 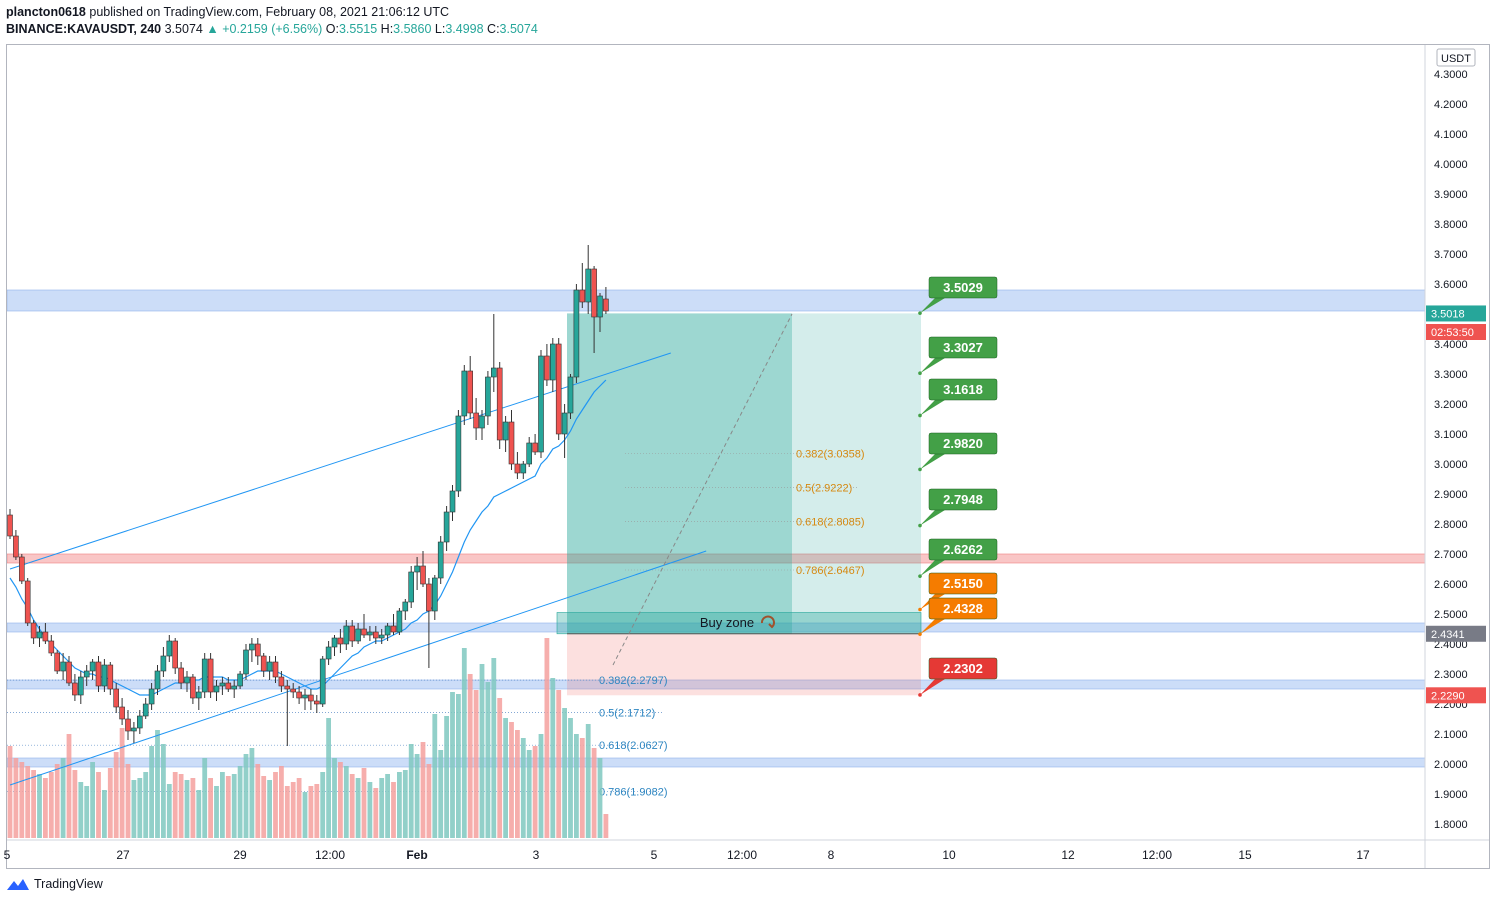 What do you see at coordinates (272, 29) in the screenshot?
I see `price-change: +0.2159 (+6.56%)` at bounding box center [272, 29].